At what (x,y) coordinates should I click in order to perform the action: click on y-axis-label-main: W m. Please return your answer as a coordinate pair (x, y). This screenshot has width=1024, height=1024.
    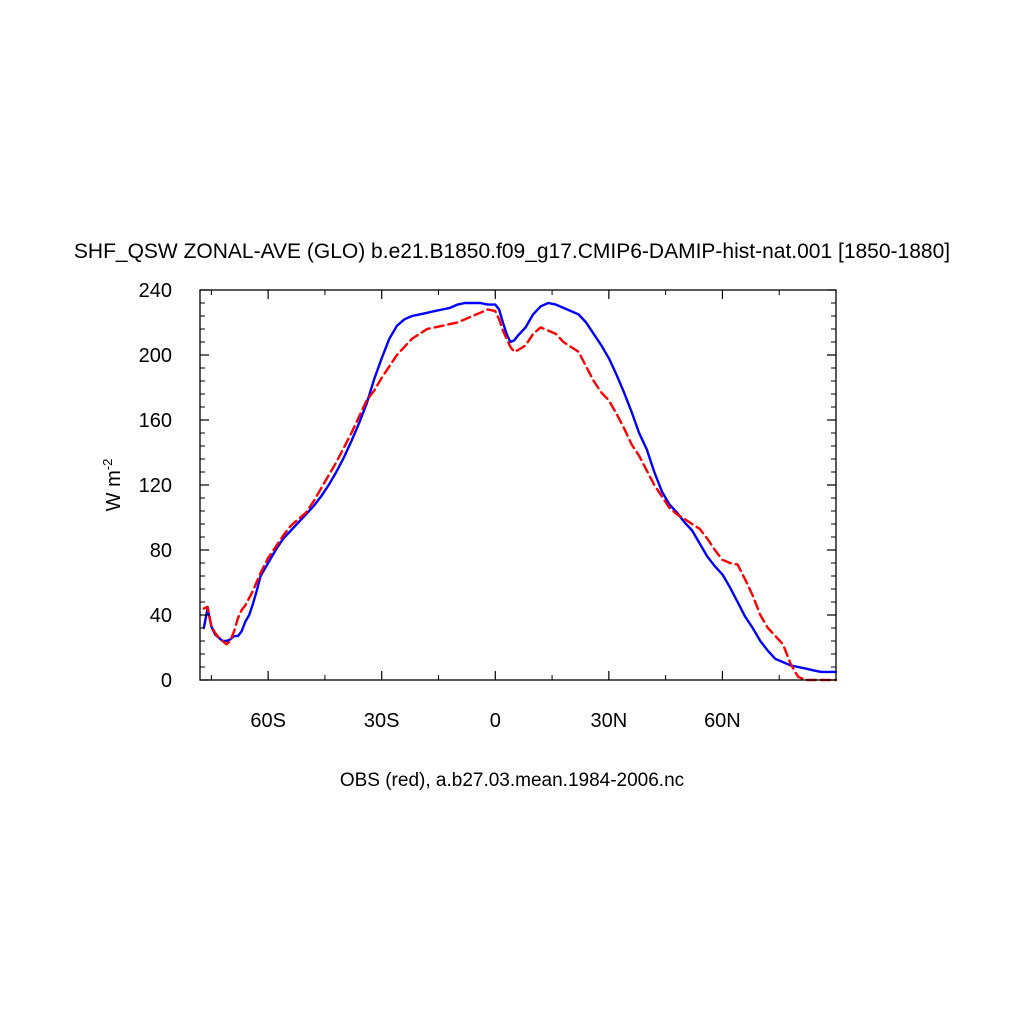
    Looking at the image, I should click on (114, 490).